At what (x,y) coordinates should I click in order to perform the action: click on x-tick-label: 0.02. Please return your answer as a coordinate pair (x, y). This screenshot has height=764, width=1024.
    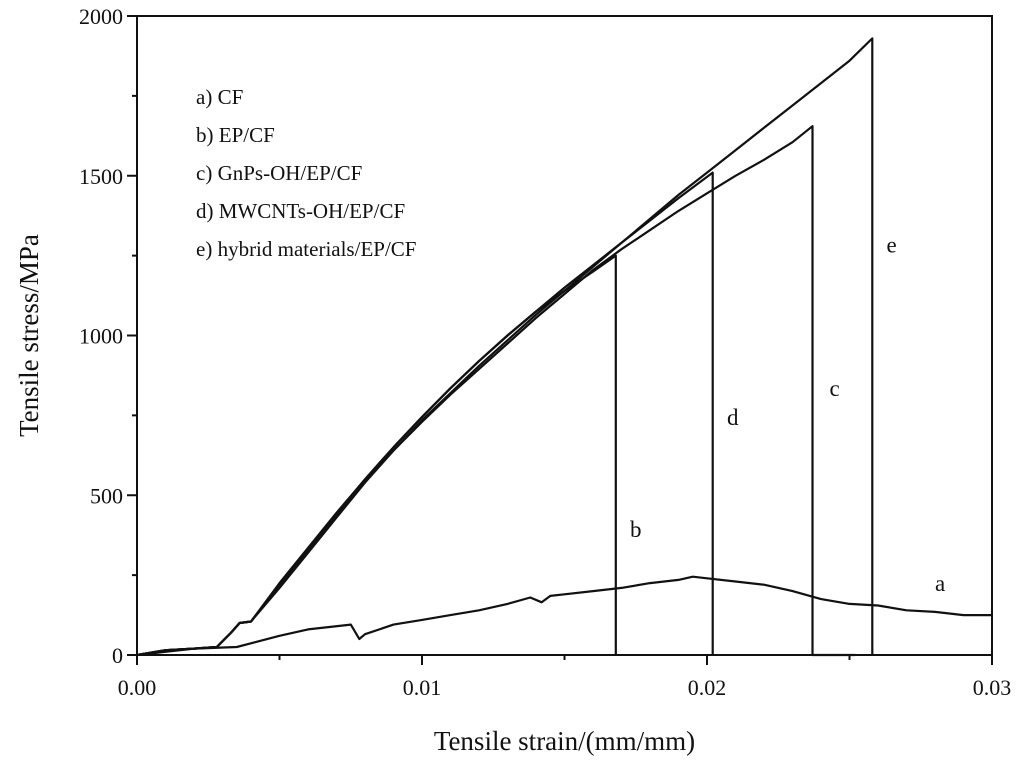
    Looking at the image, I should click on (707, 687).